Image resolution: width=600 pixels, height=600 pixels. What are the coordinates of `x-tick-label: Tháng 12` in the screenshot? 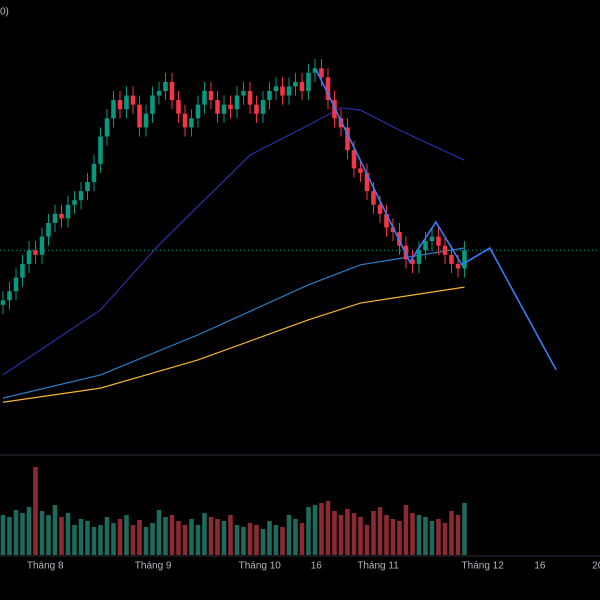 It's located at (483, 566).